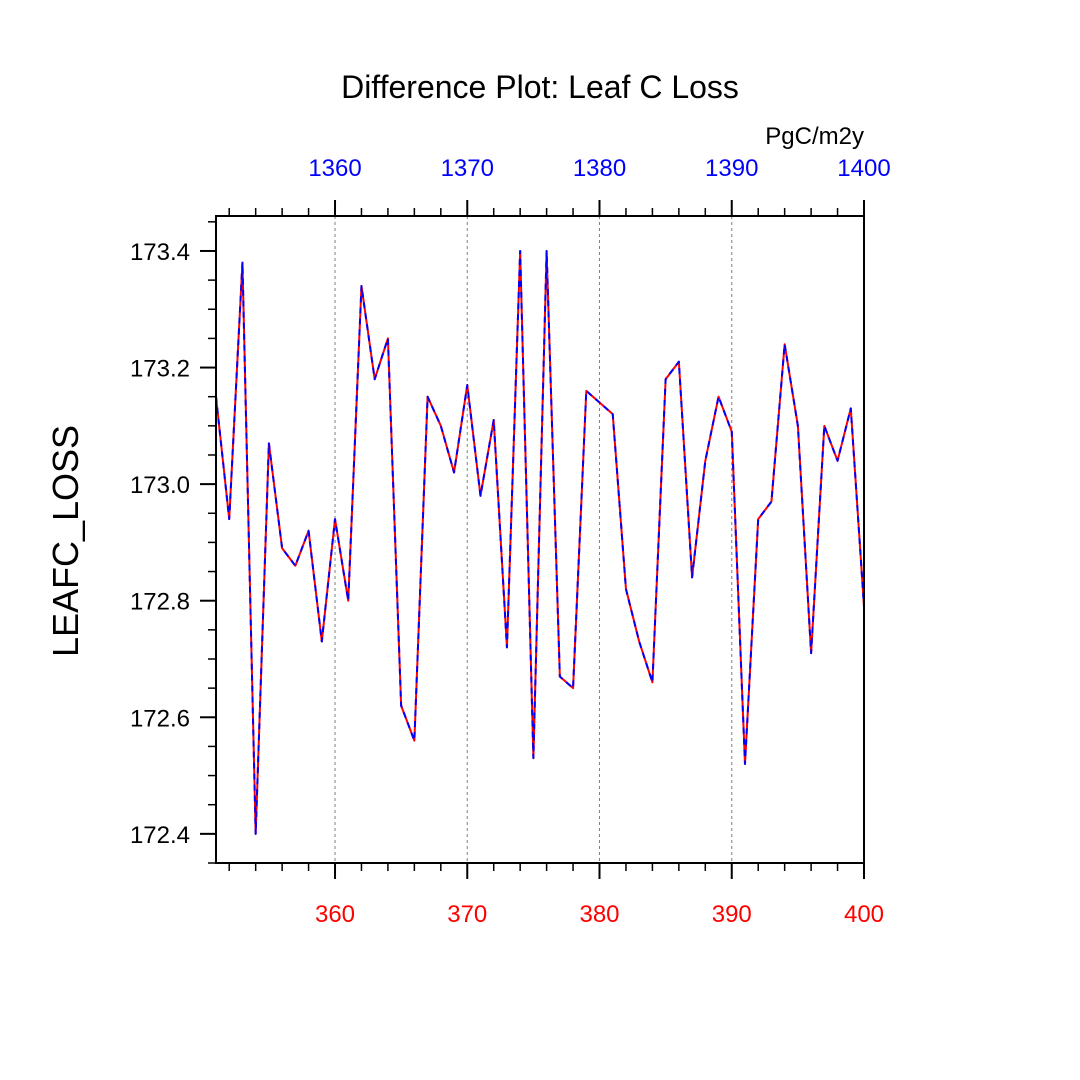  Describe the element at coordinates (467, 168) in the screenshot. I see `x-tick-label-top: 1370` at that location.